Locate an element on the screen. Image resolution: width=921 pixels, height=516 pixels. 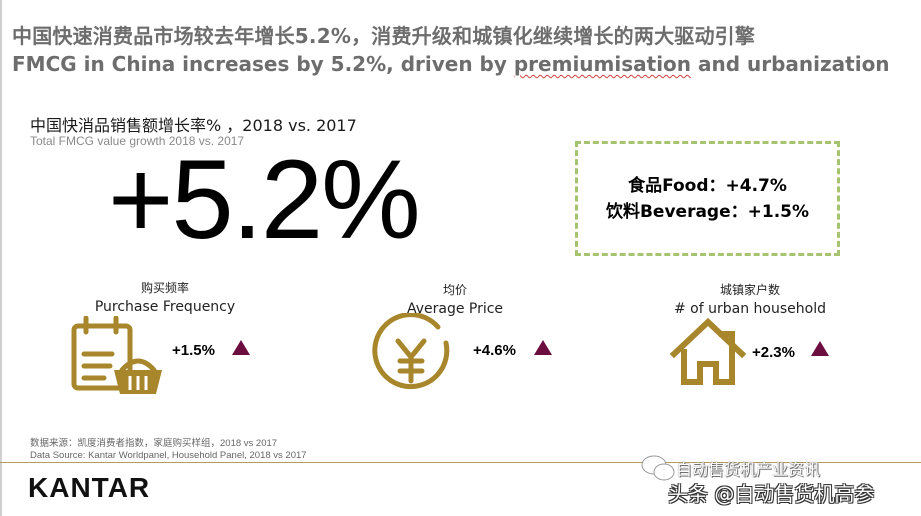
yuan-coin-icon is located at coordinates (411, 351).